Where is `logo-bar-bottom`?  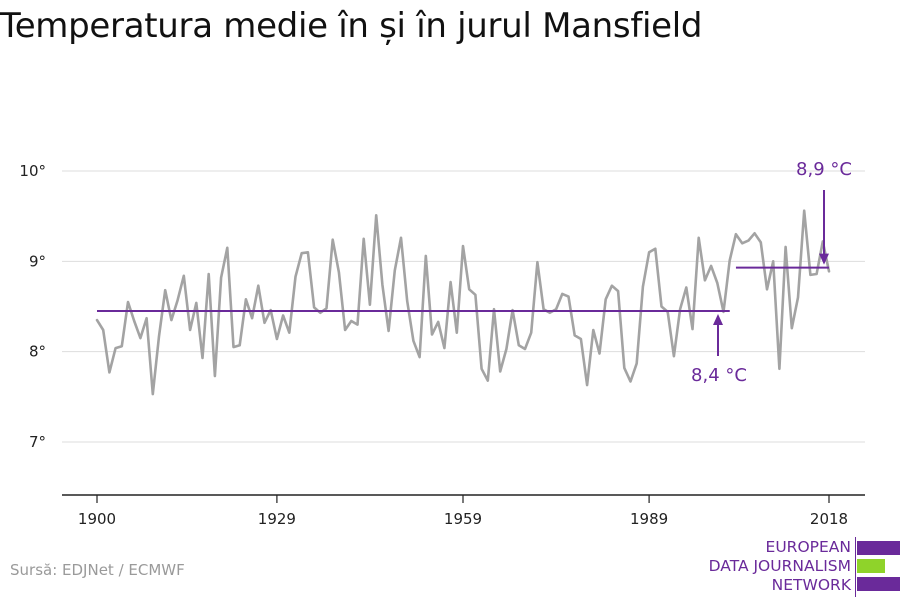 logo-bar-bottom is located at coordinates (878, 584).